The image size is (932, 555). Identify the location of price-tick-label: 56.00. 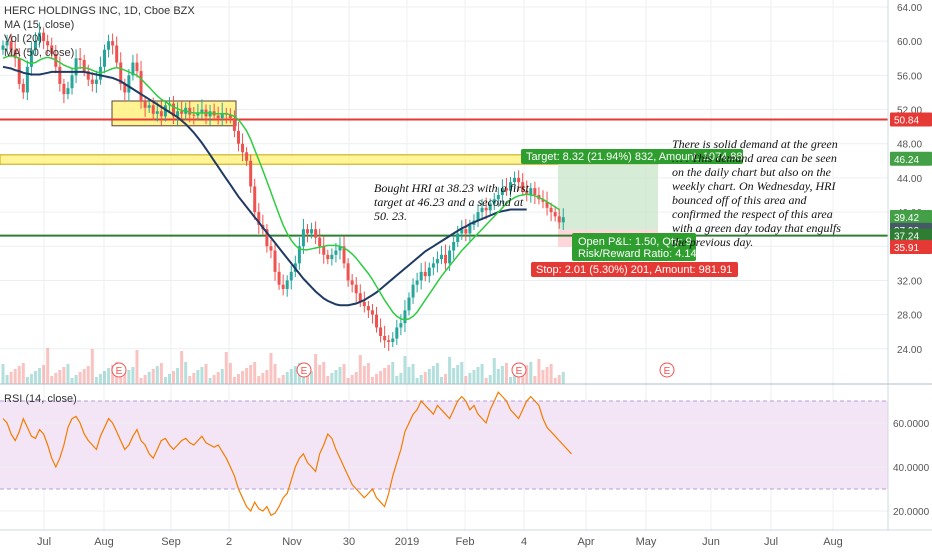
(909, 76).